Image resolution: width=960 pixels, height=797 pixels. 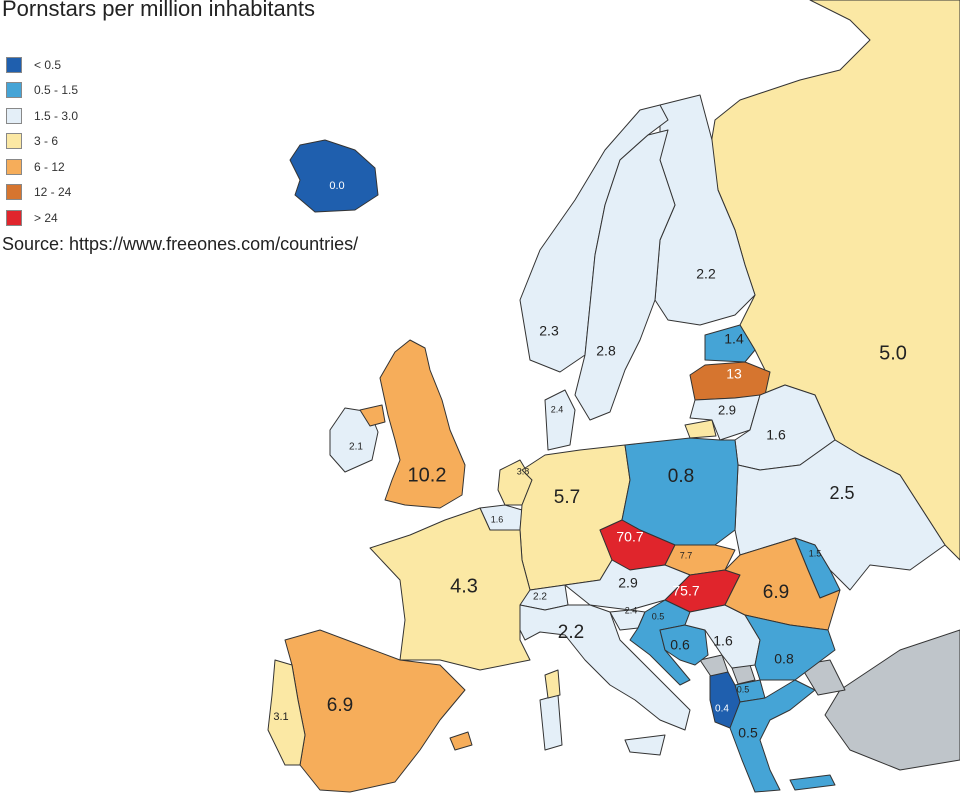 I want to click on lithuania-region, so click(x=725, y=417).